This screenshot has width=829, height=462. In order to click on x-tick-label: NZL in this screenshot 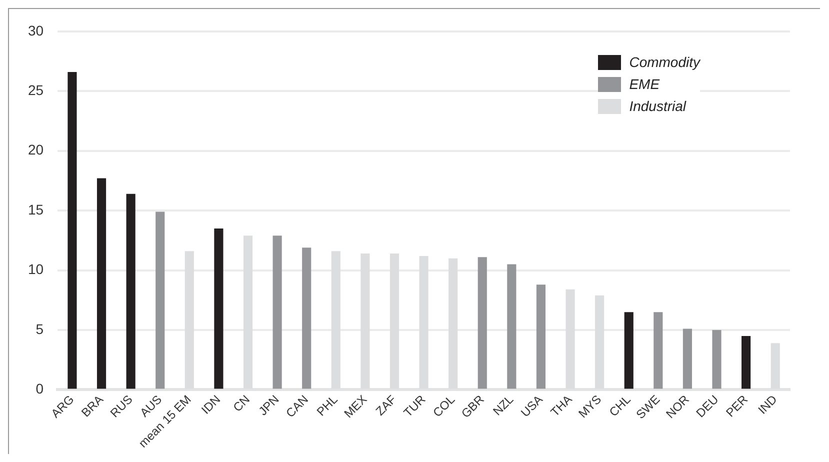, I will do `click(503, 405)`.